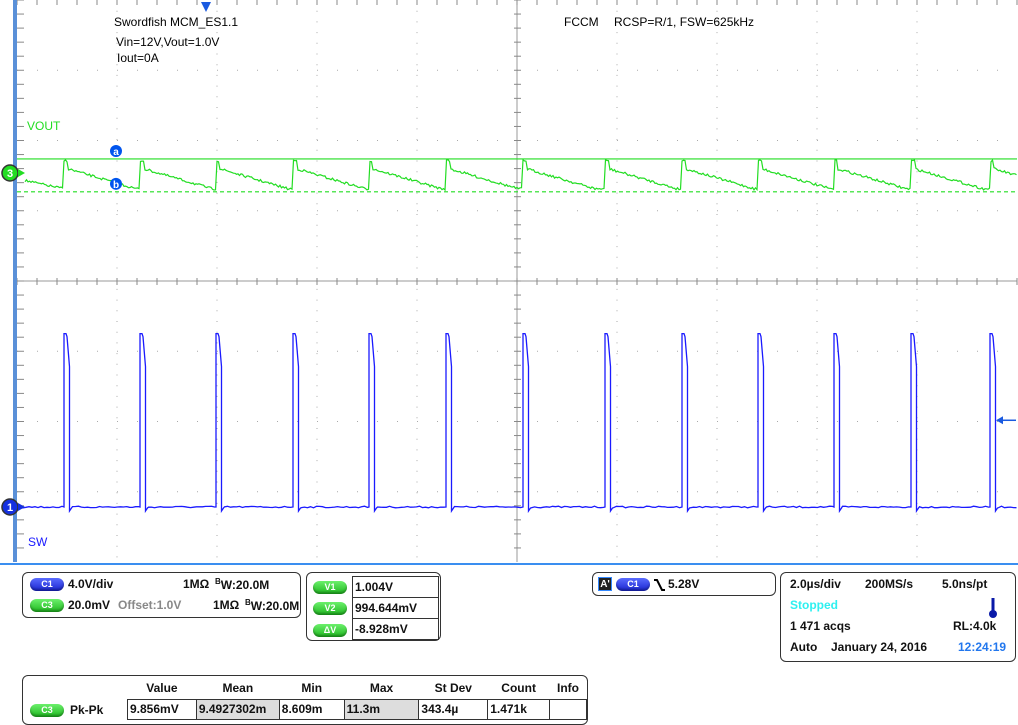 The image size is (1018, 725). I want to click on header-value: Value, so click(162, 687).